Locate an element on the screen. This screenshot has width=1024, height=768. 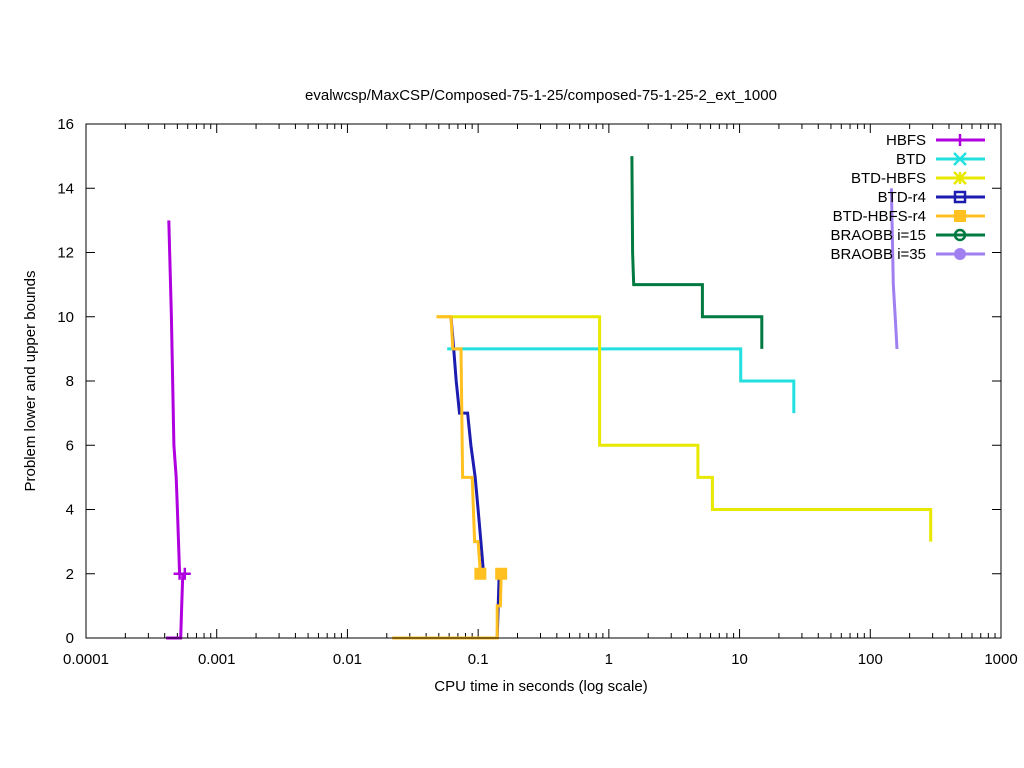
y-tick-label: 16 is located at coordinates (65, 124).